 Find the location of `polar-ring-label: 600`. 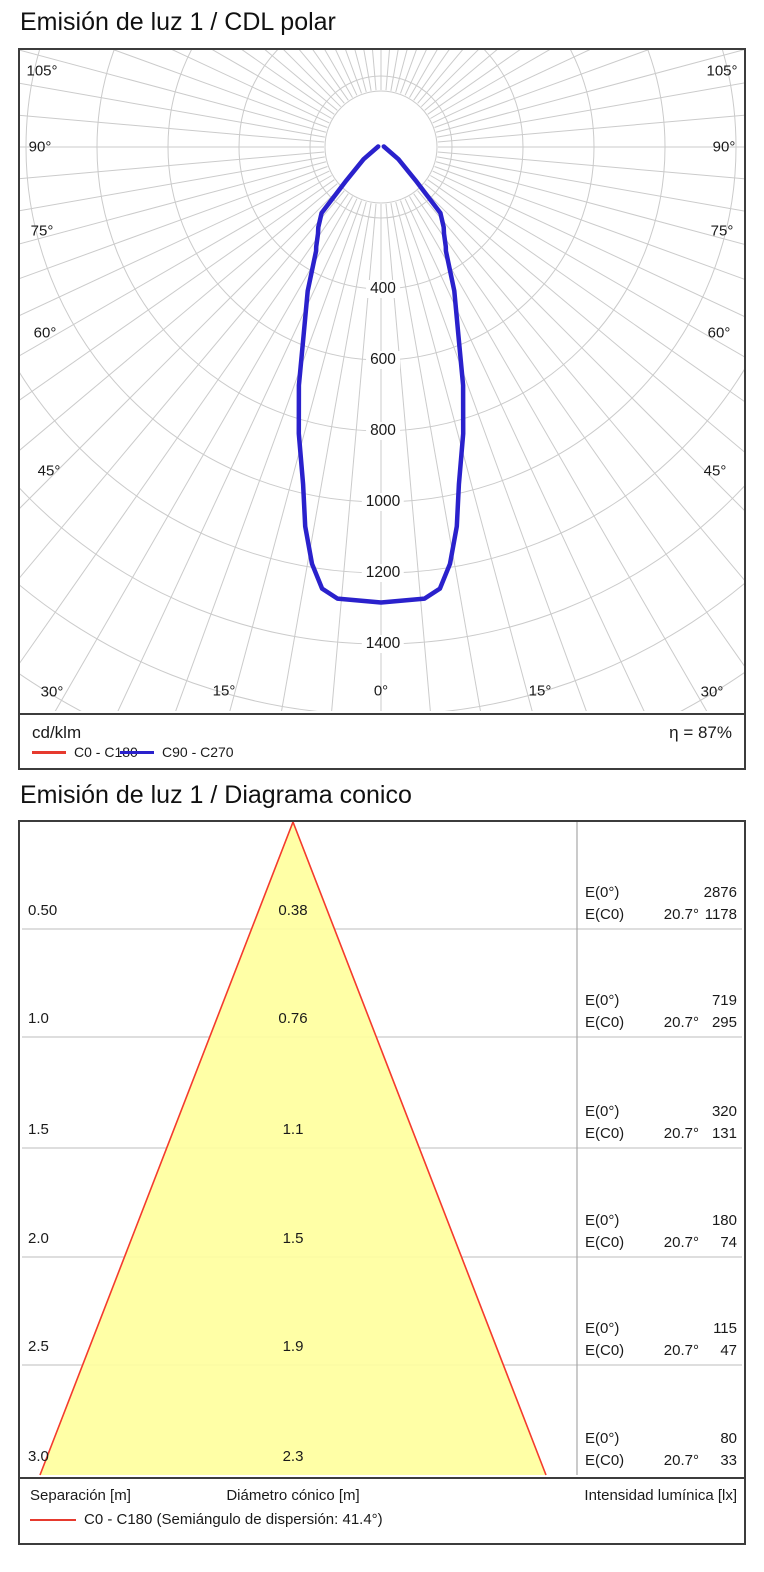

polar-ring-label: 600 is located at coordinates (383, 360).